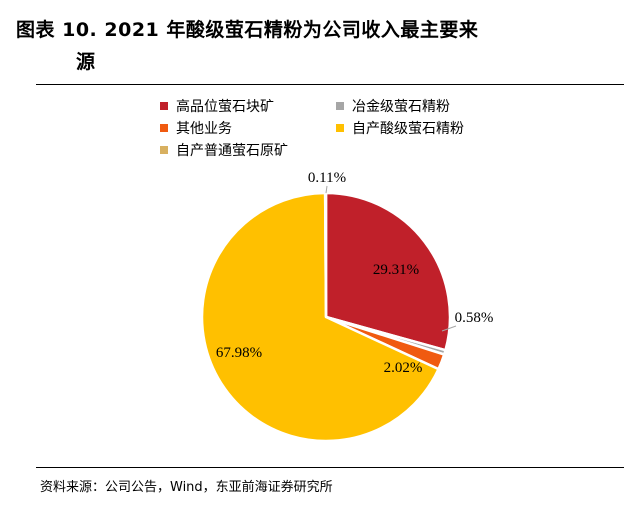 Image resolution: width=641 pixels, height=509 pixels. Describe the element at coordinates (232, 151) in the screenshot. I see `legend-label: 自产普通萤石原矿` at that location.